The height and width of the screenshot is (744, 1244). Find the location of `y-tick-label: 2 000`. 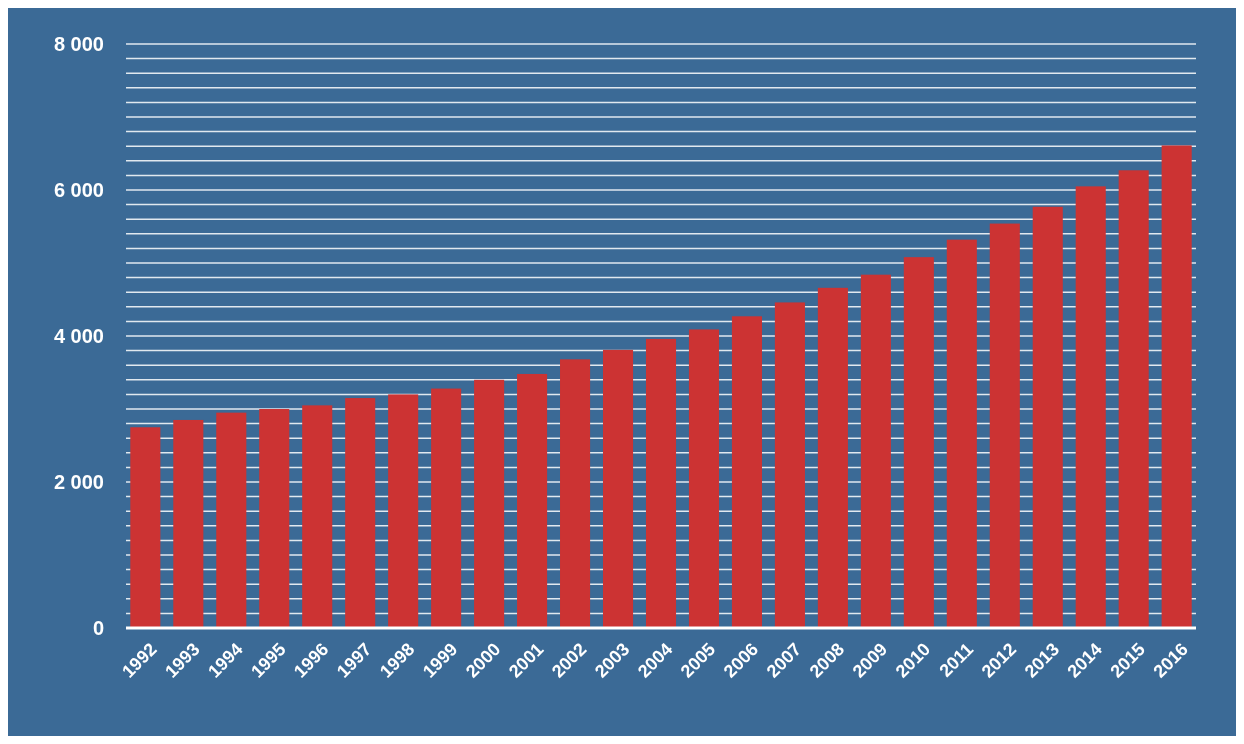

y-tick-label: 2 000 is located at coordinates (78, 482).